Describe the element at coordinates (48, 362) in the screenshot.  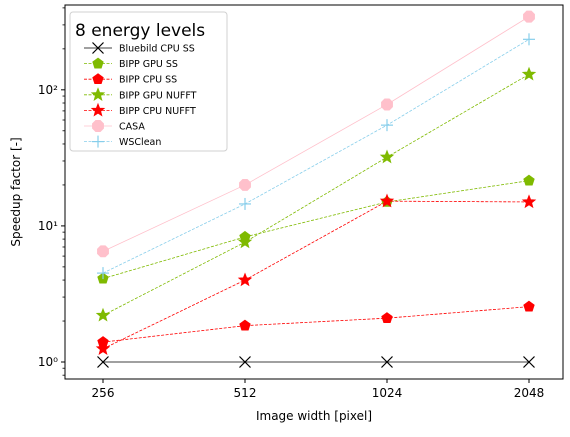
I see `y-tick-label: 10⁰` at that location.